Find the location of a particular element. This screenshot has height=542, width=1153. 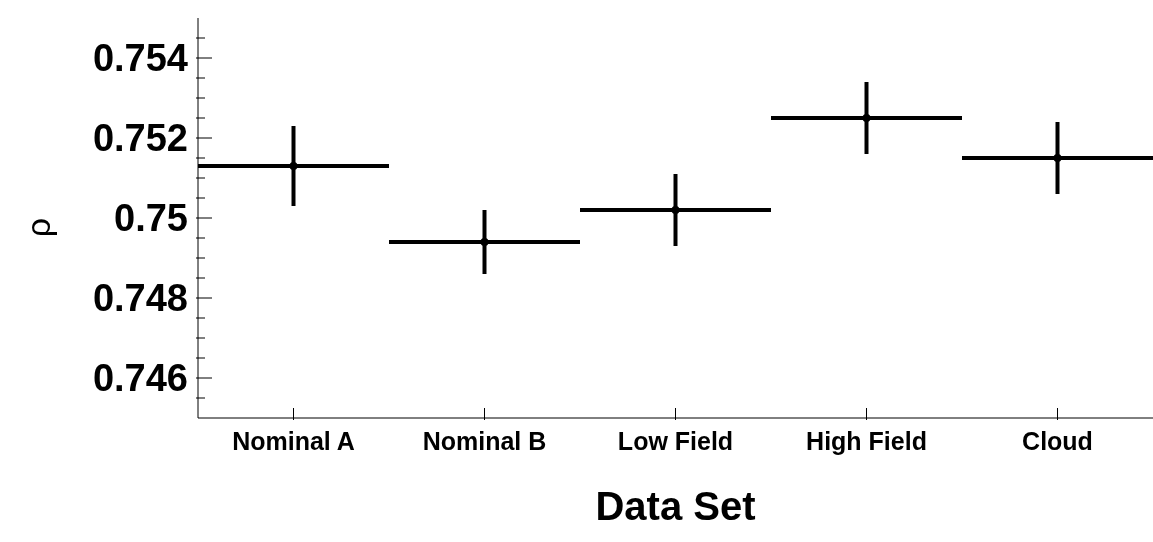

x-tick-label: Cloud is located at coordinates (1057, 441).